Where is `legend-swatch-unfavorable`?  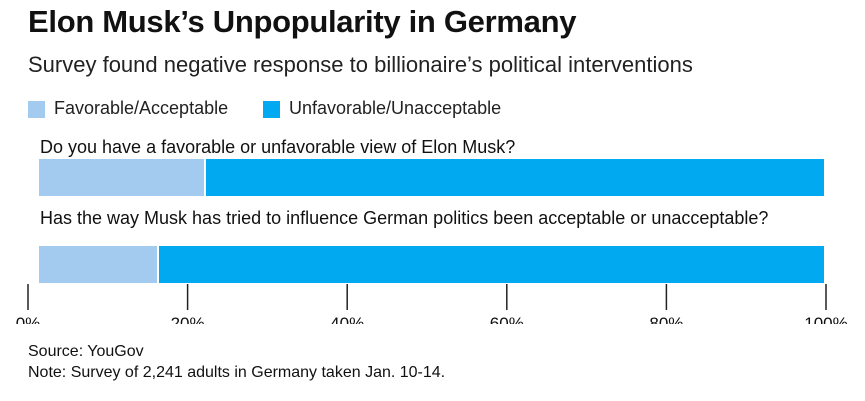
legend-swatch-unfavorable is located at coordinates (271, 109).